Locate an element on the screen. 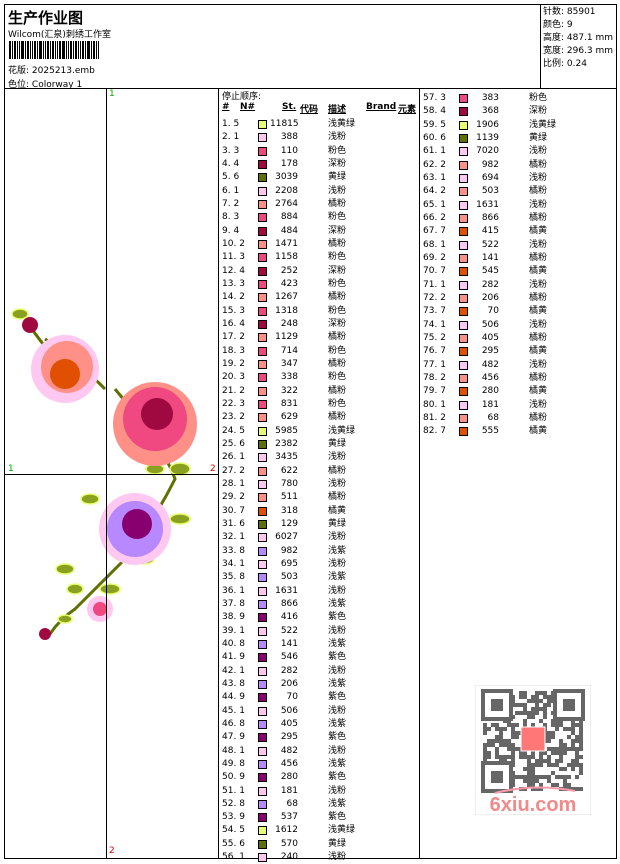  color-description: 橘黄 is located at coordinates (538, 231).